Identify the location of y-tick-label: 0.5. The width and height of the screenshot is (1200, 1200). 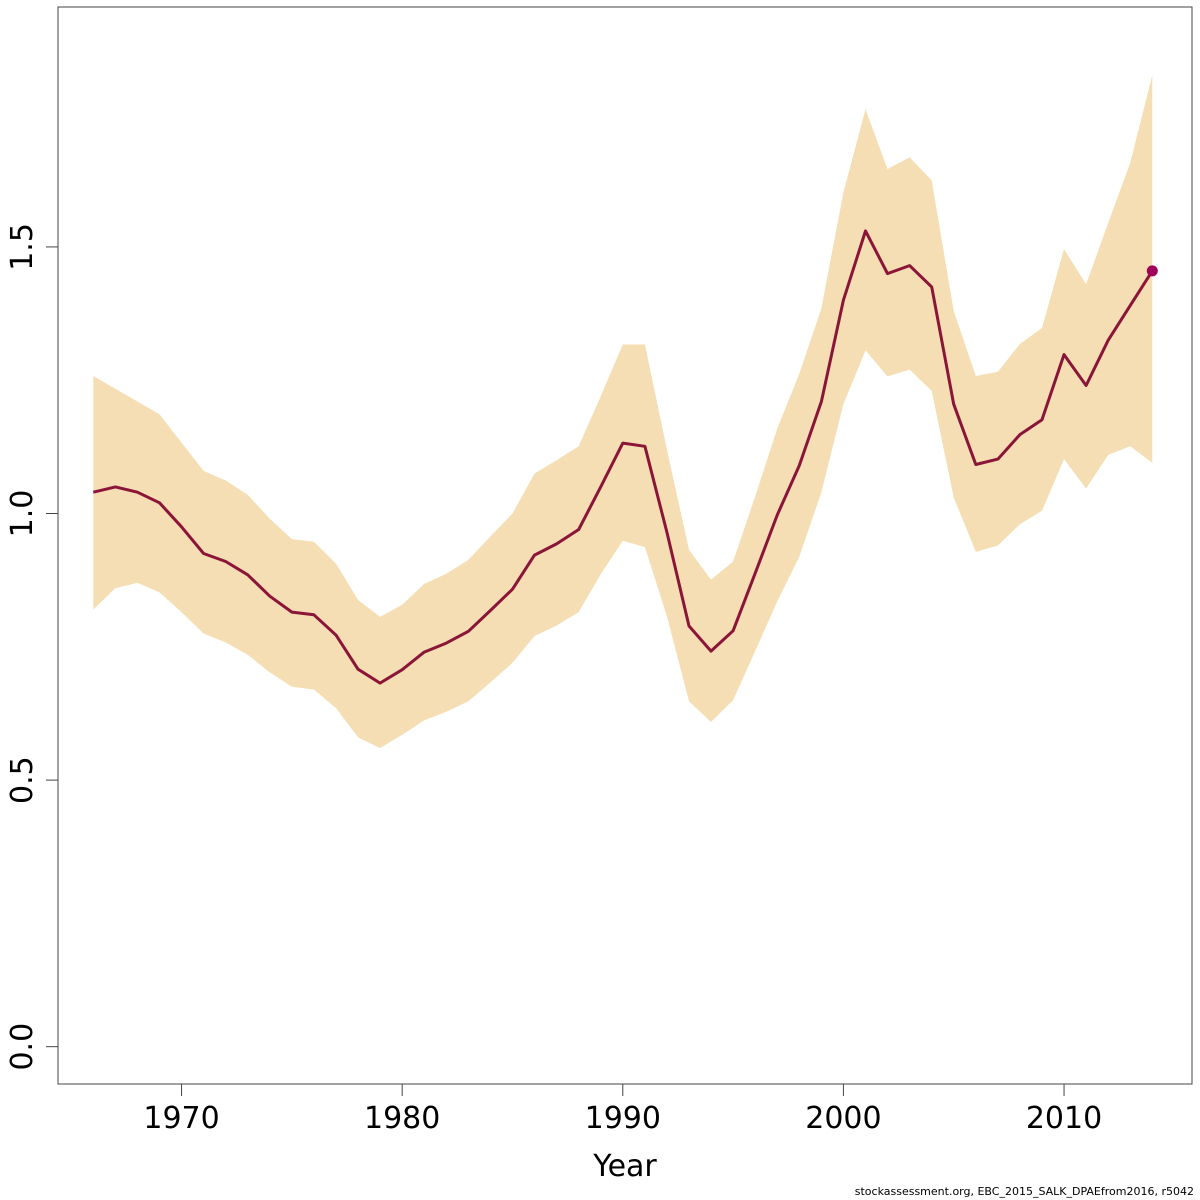
(22, 780).